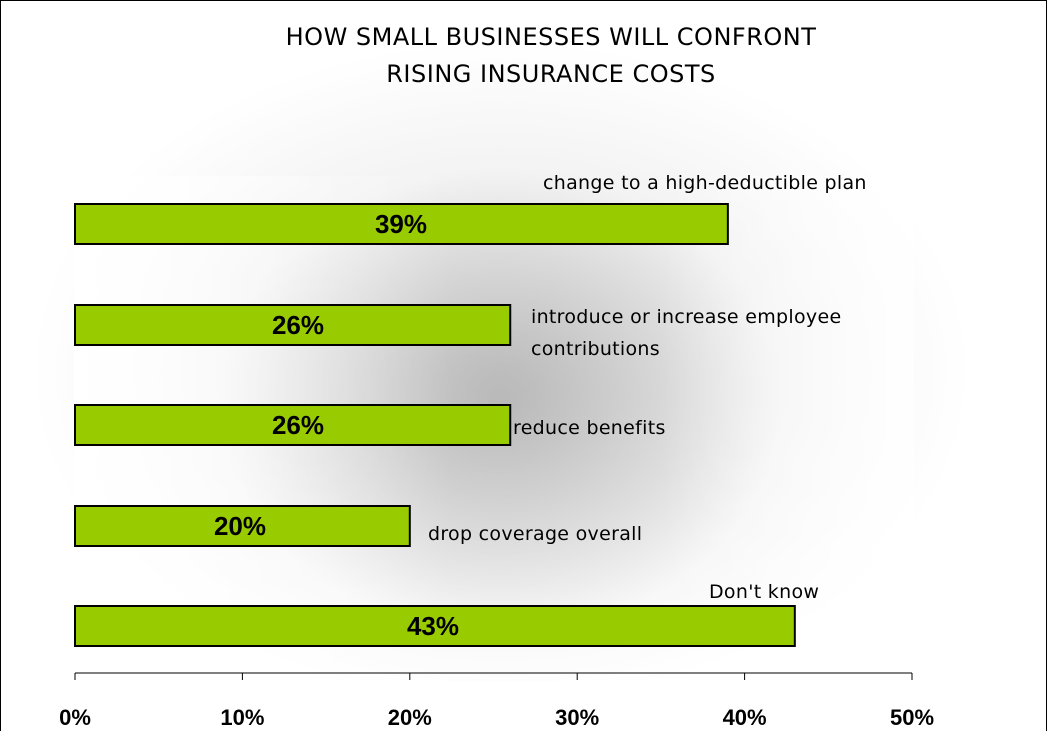 This screenshot has height=731, width=1047. I want to click on bar-value-label-4: 20%, so click(240, 526).